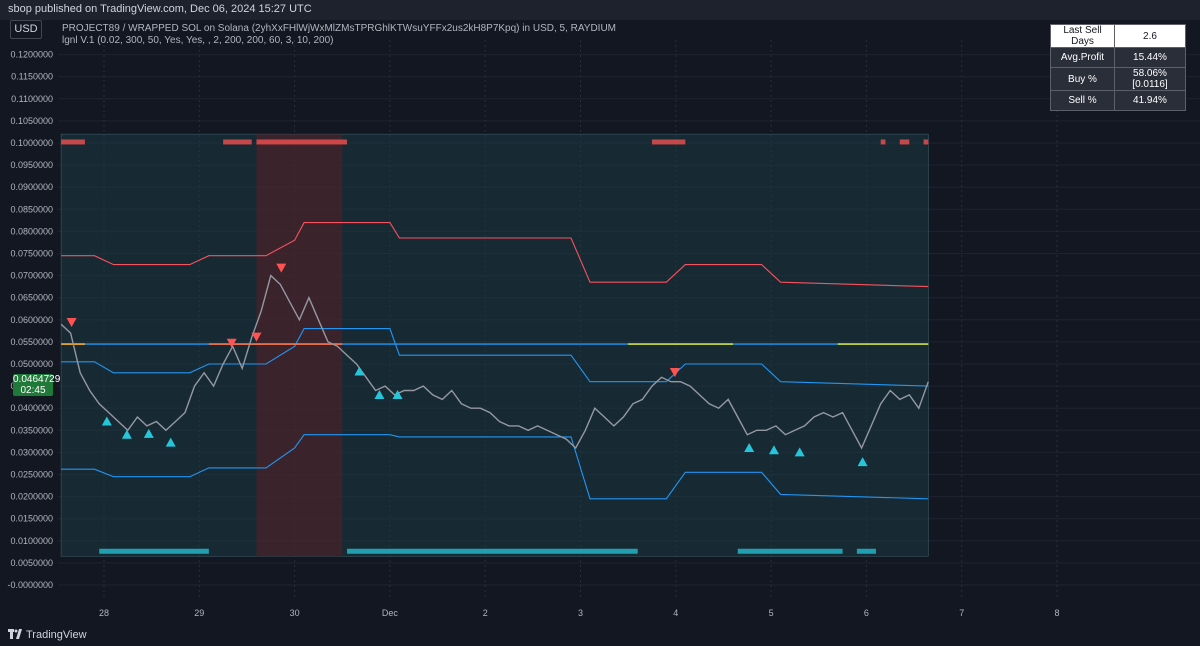 The height and width of the screenshot is (646, 1200). What do you see at coordinates (495, 467) in the screenshot?
I see `lower-band` at bounding box center [495, 467].